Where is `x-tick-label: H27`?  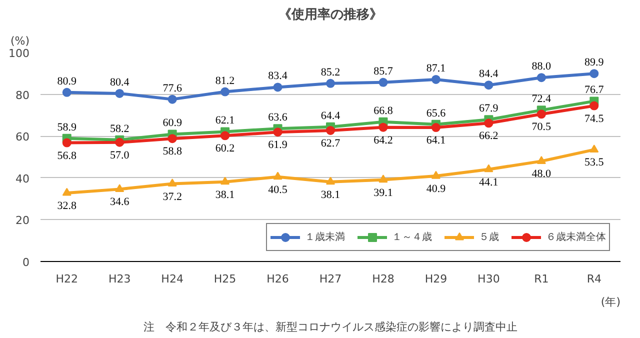
x-tick-label: H27 is located at coordinates (330, 279).